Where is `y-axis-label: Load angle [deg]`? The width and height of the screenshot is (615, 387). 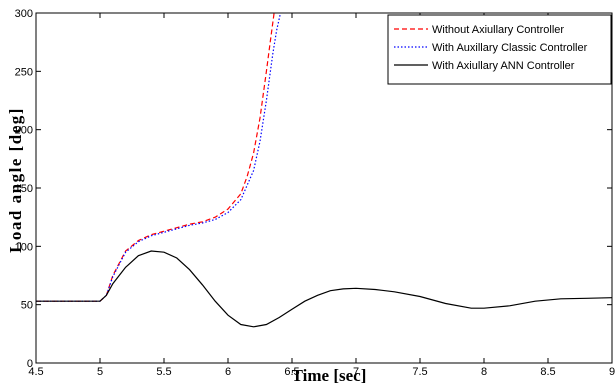
y-axis-label: Load angle [deg] is located at coordinates (15, 180).